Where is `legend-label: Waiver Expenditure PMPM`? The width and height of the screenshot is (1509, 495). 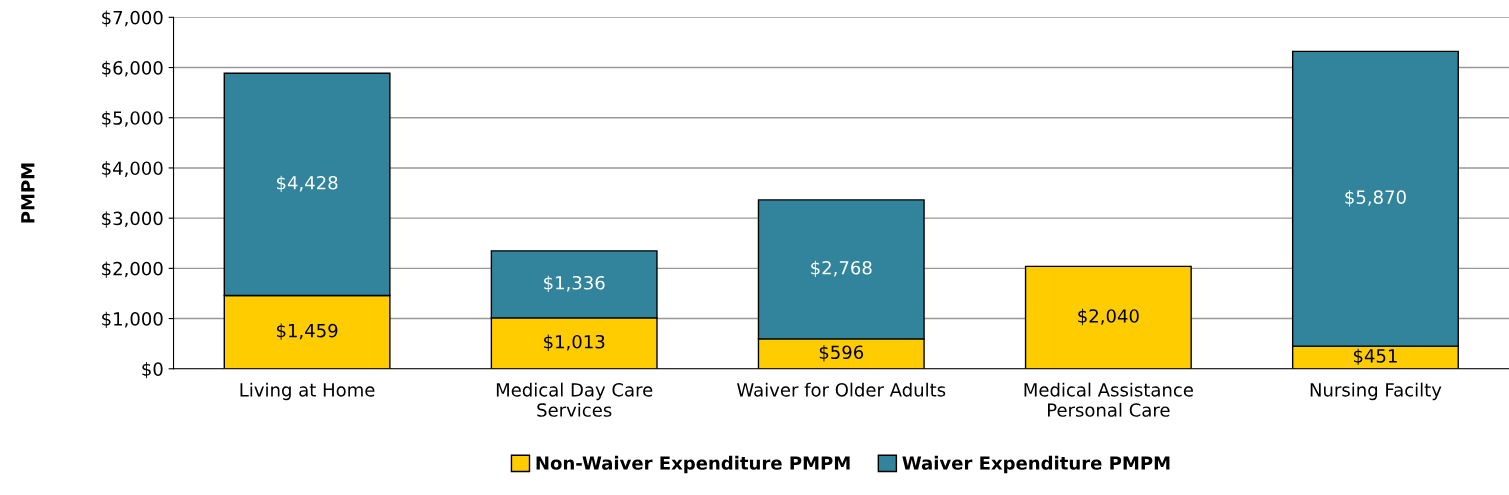
legend-label: Waiver Expenditure PMPM is located at coordinates (1036, 464).